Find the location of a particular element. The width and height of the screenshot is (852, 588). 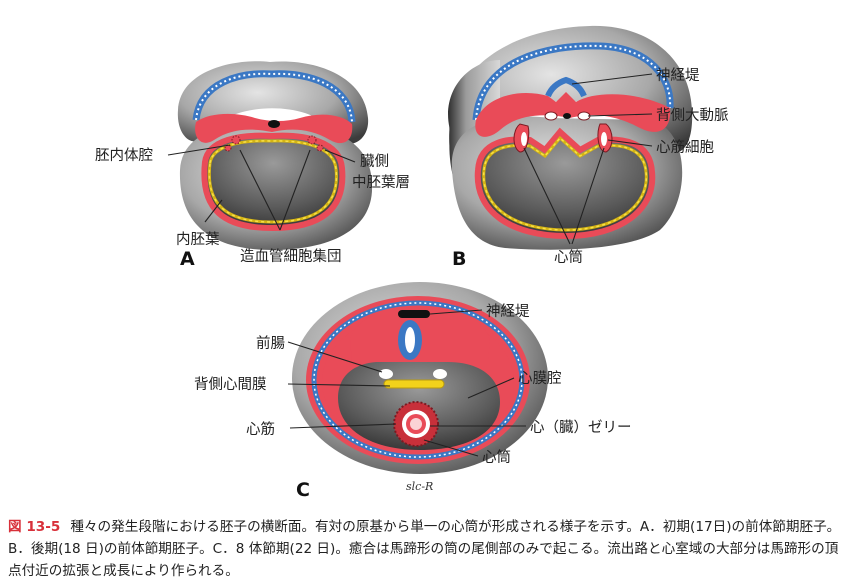

leader-a-angio-left is located at coordinates (260, 190).